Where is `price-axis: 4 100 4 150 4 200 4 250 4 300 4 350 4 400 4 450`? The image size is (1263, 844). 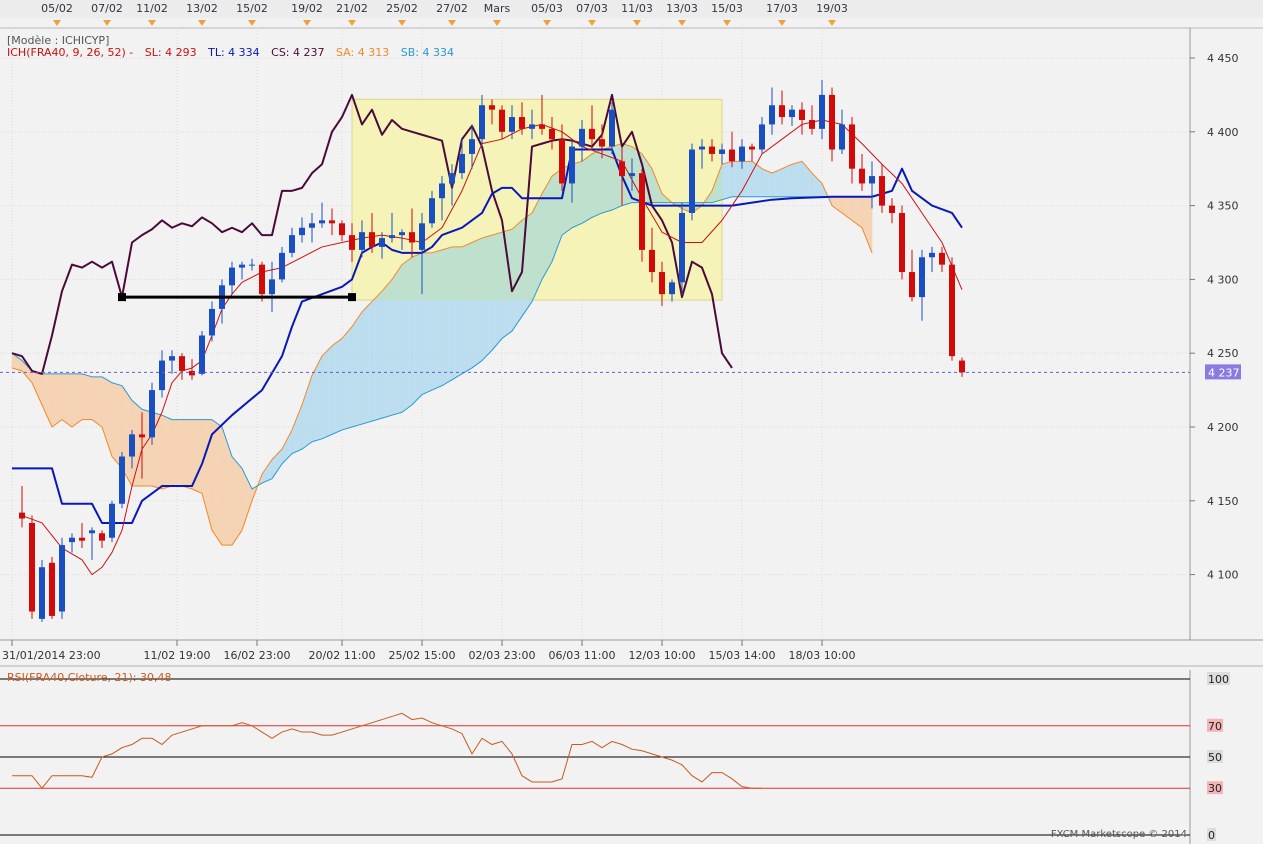
price-axis: 4 100 4 150 4 200 4 250 4 300 4 350 4 400 4 450 is located at coordinates (1214, 317).